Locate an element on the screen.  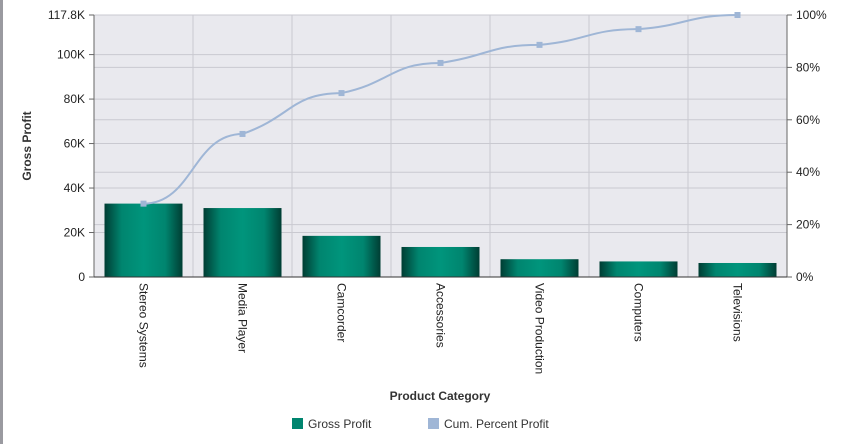
y-left-tick-label-3: 60K is located at coordinates (74, 144).